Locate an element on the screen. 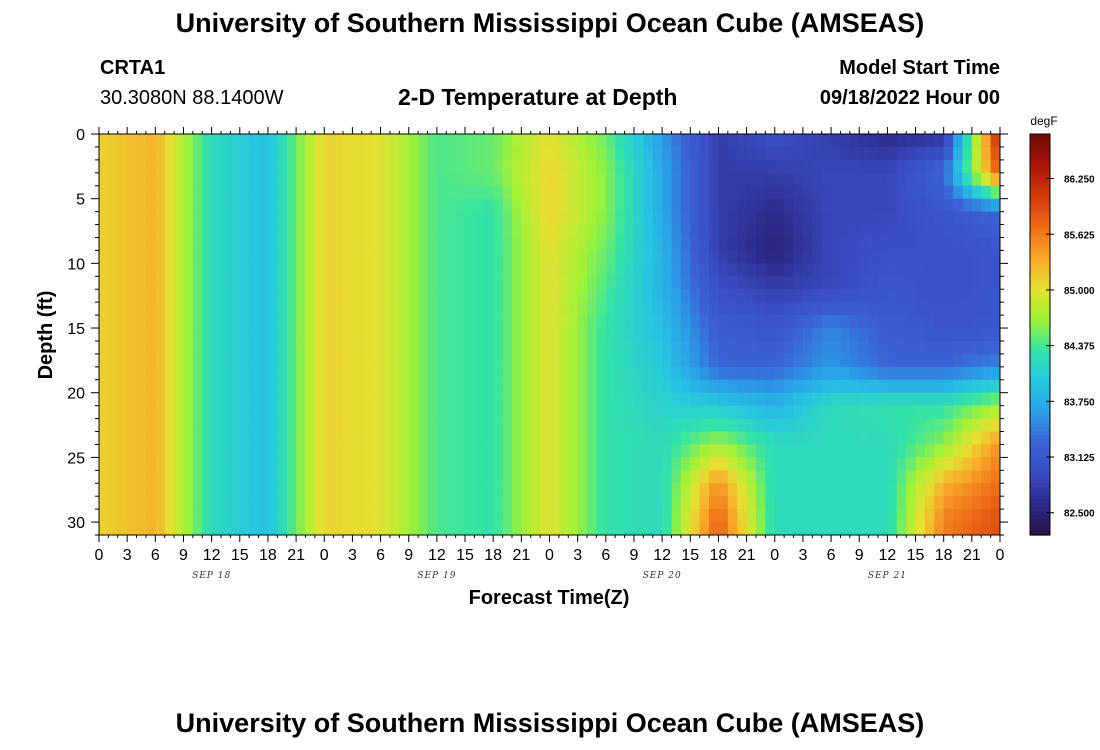  x-tick-label: 0 is located at coordinates (99, 555).